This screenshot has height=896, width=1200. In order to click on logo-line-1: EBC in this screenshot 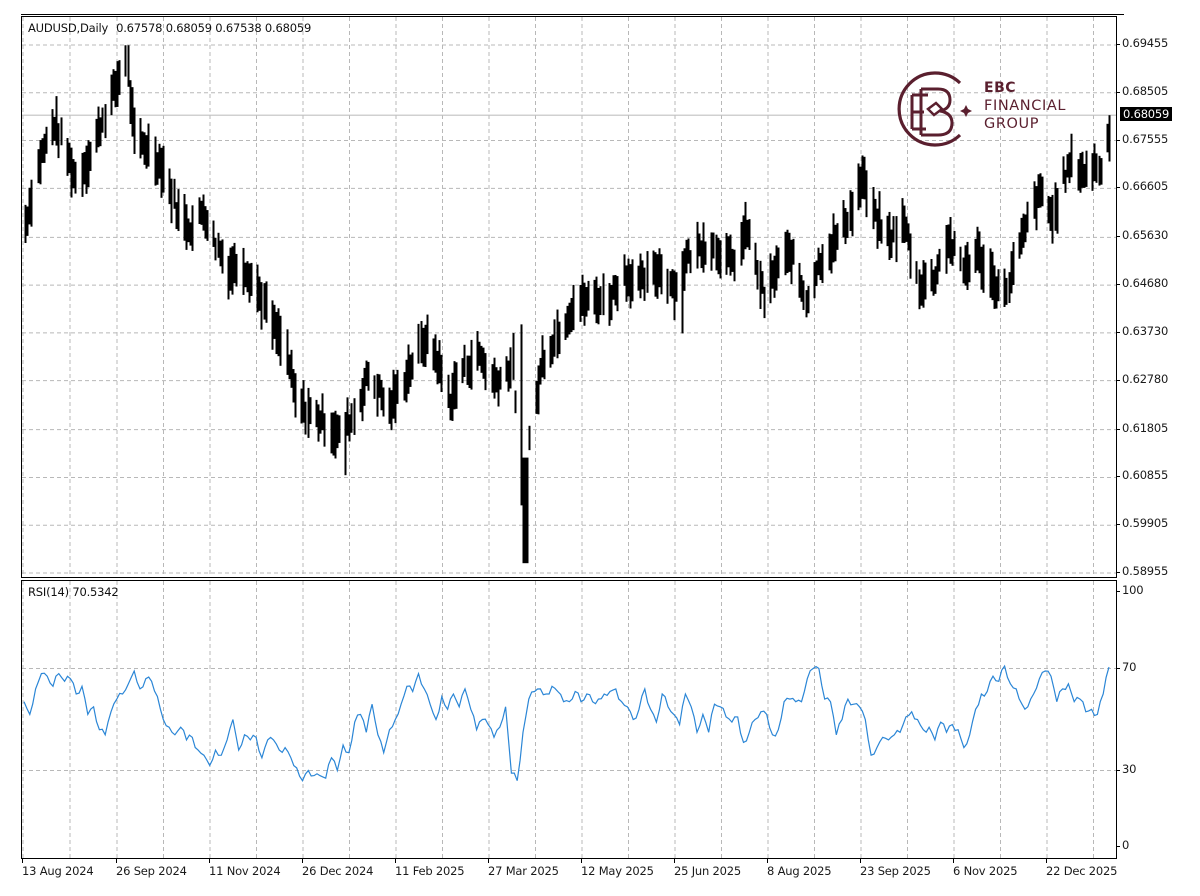, I will do `click(1000, 88)`.